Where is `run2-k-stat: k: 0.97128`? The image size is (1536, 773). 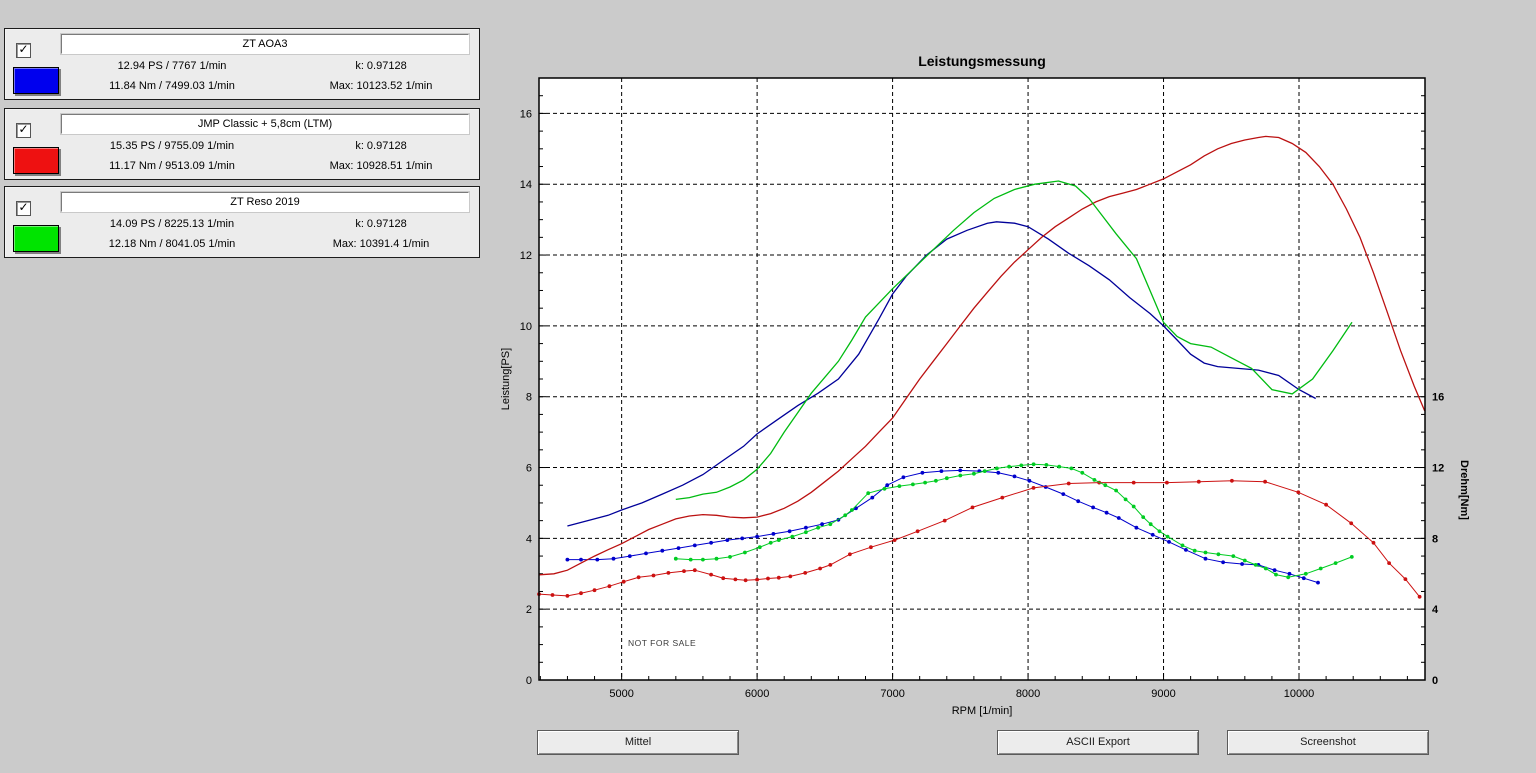 run2-k-stat: k: 0.97128 is located at coordinates (381, 146).